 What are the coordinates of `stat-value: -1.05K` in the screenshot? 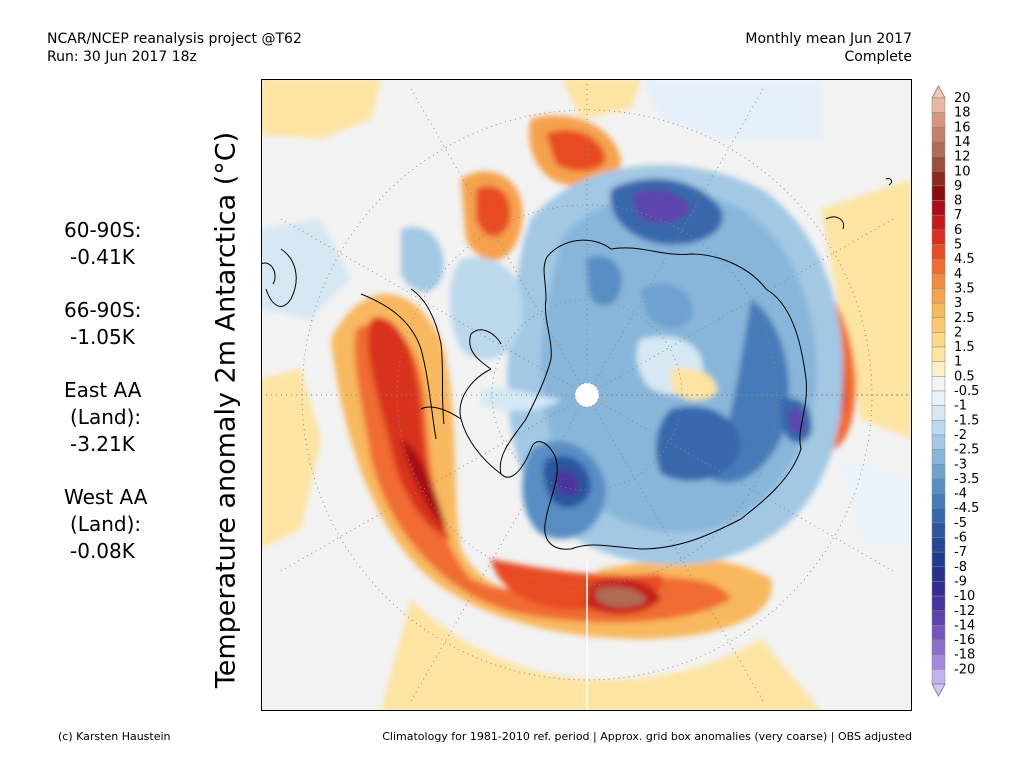 It's located at (102, 337).